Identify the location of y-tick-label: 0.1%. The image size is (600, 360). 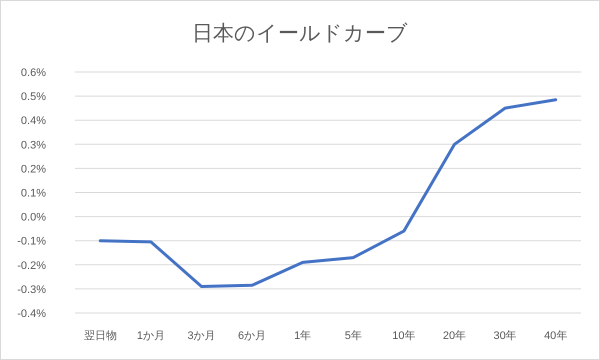
(33, 194).